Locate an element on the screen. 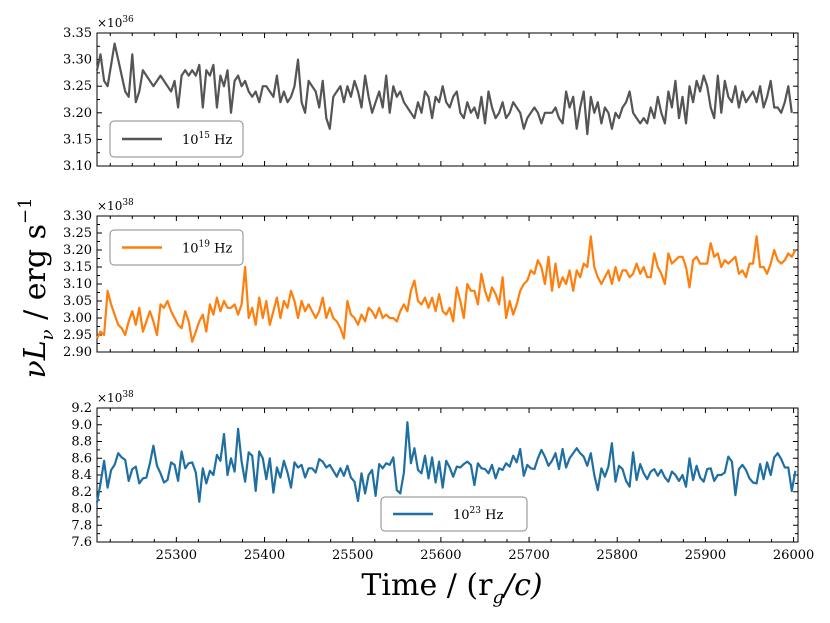  y-tick-label: 7.8 is located at coordinates (81, 525).